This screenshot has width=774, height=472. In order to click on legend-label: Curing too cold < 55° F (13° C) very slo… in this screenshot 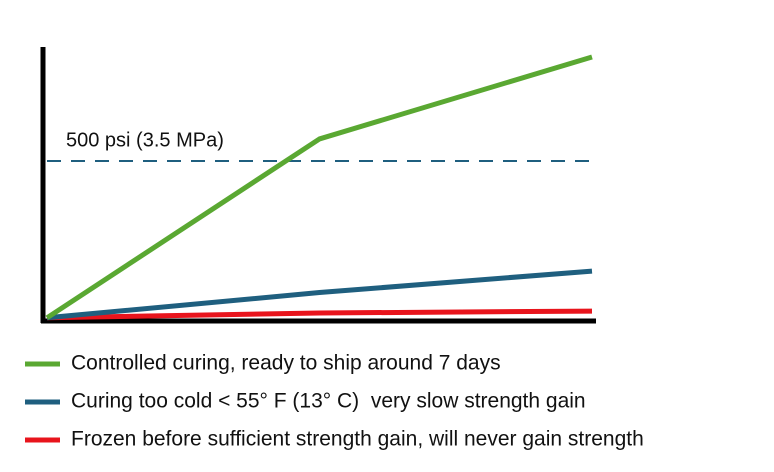, I will do `click(328, 401)`.